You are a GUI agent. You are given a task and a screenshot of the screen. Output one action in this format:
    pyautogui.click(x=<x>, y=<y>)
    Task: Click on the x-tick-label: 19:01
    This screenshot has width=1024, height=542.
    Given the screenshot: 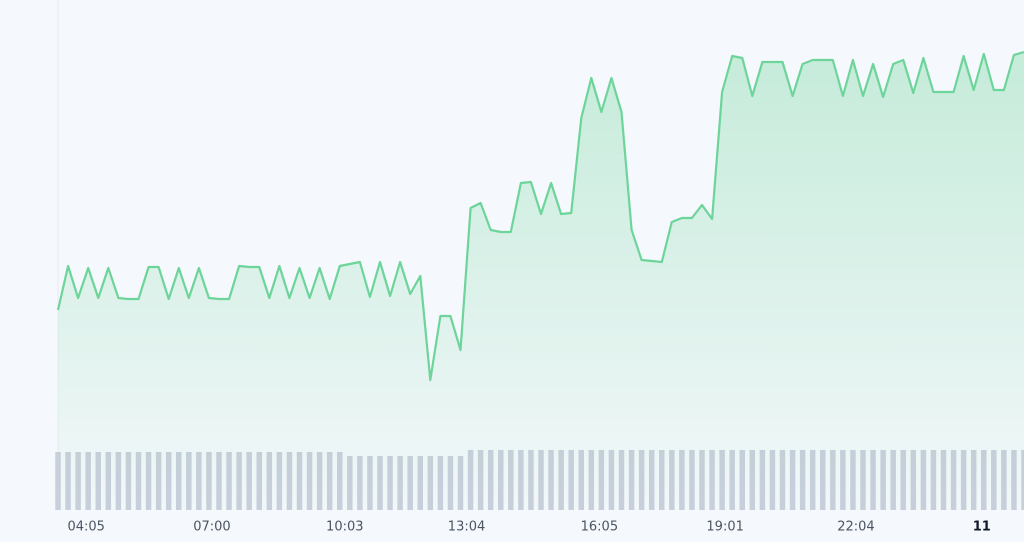 What is the action you would take?
    pyautogui.click(x=724, y=527)
    